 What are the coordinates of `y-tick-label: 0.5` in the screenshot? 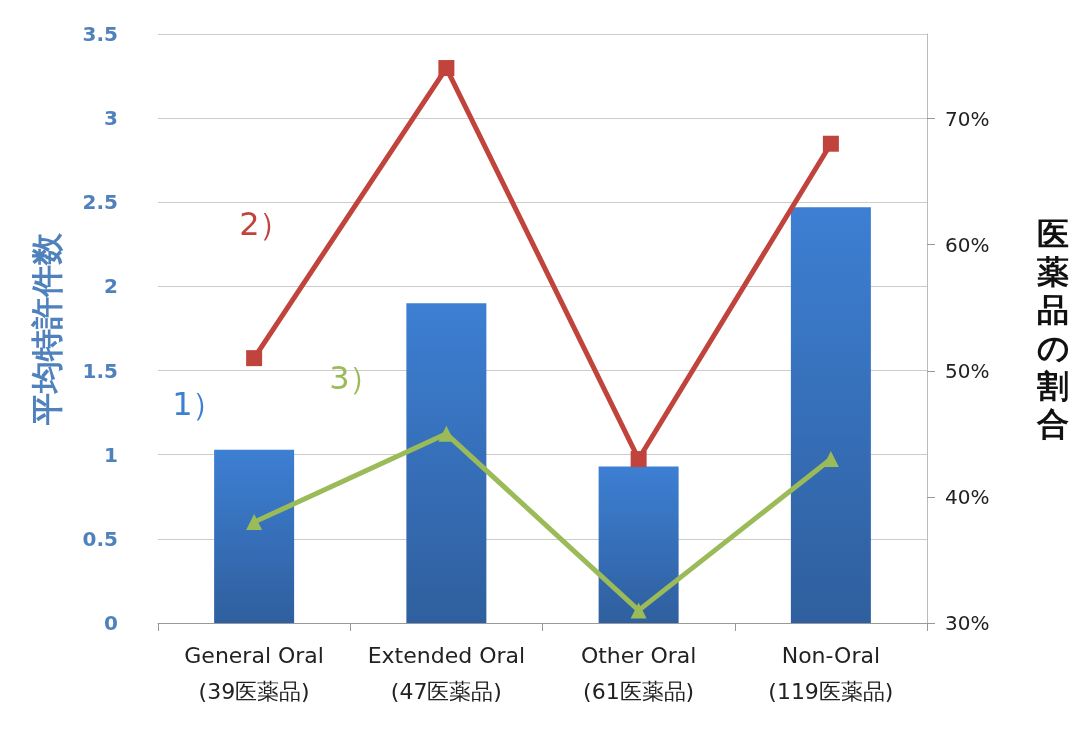 It's located at (100, 538).